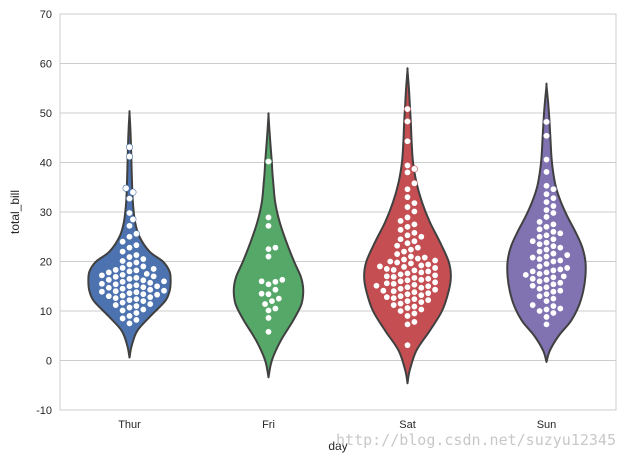 This screenshot has height=460, width=626. What do you see at coordinates (337, 446) in the screenshot?
I see `x-axis-label: day` at bounding box center [337, 446].